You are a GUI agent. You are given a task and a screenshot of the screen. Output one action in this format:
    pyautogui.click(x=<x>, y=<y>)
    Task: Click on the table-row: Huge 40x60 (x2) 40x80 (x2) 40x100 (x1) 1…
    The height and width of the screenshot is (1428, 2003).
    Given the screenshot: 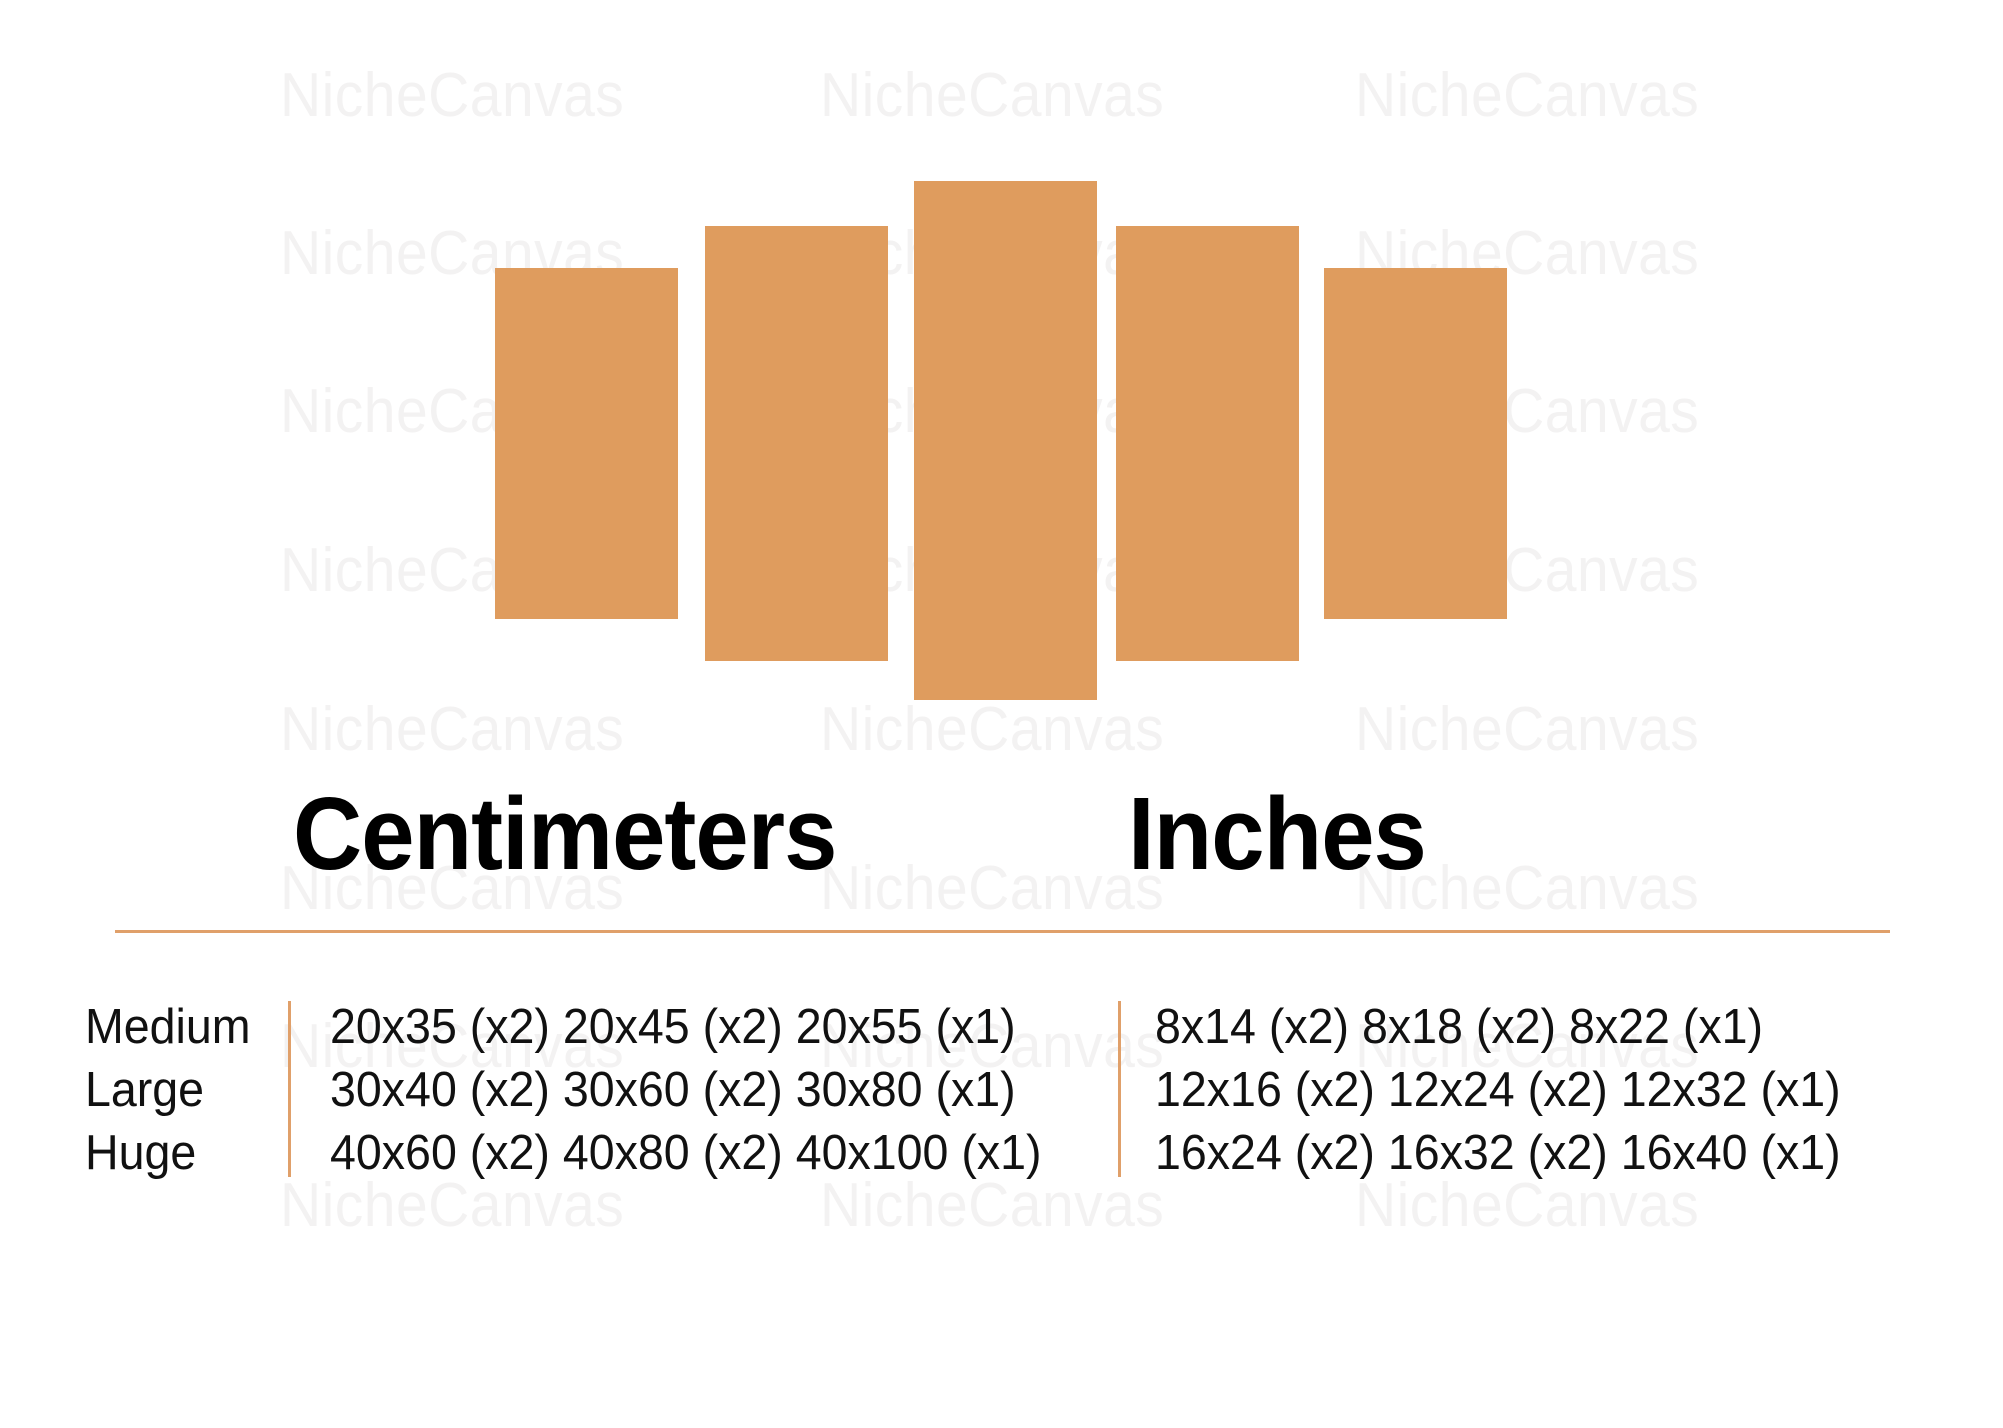 What is the action you would take?
    pyautogui.click(x=1001, y=1153)
    